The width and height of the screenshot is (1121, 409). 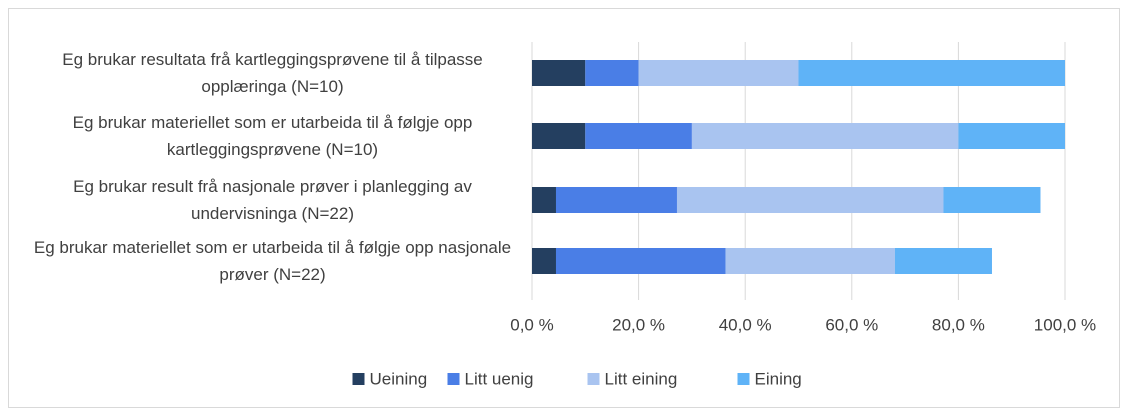 What do you see at coordinates (1065, 324) in the screenshot?
I see `x-tick-label: 100,0 %` at bounding box center [1065, 324].